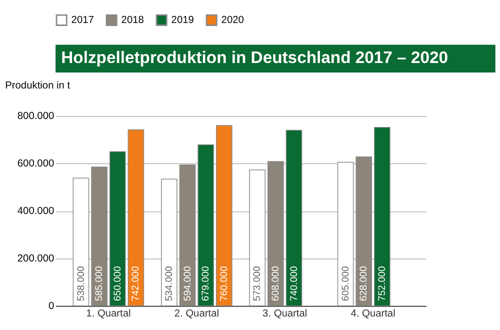 This screenshot has height=330, width=500. I want to click on data-label: 760.000, so click(224, 283).